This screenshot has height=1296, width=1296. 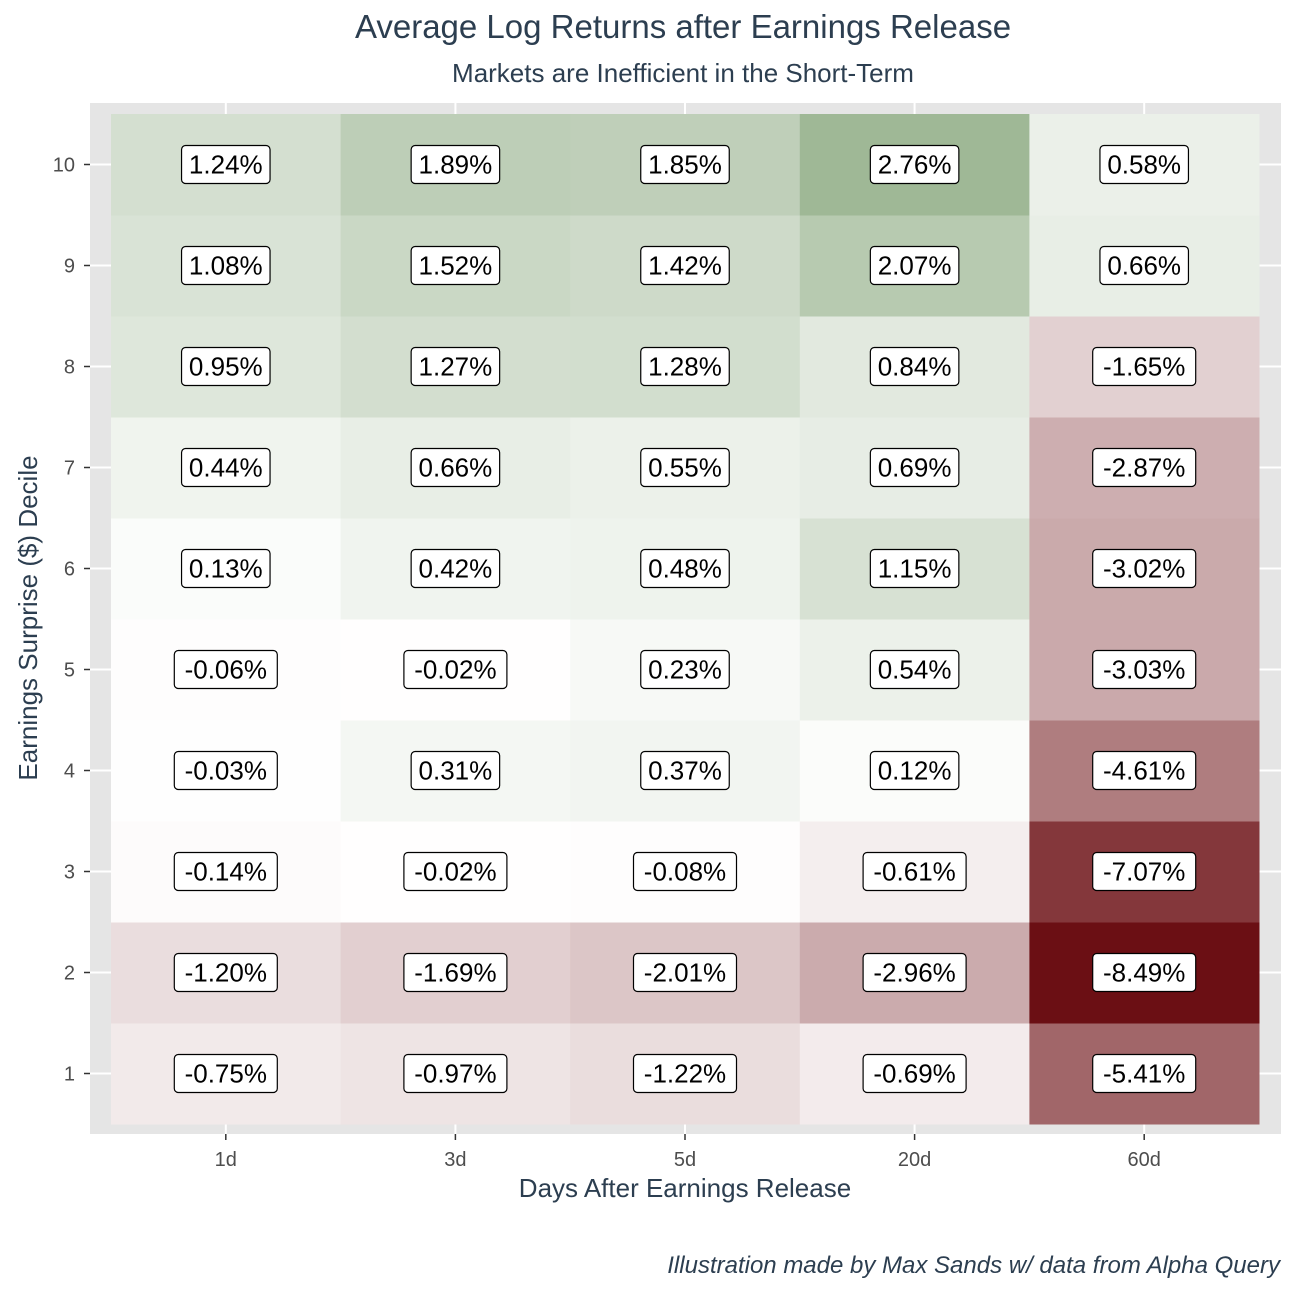 I want to click on cell-value-label: 0.42%, so click(x=456, y=569).